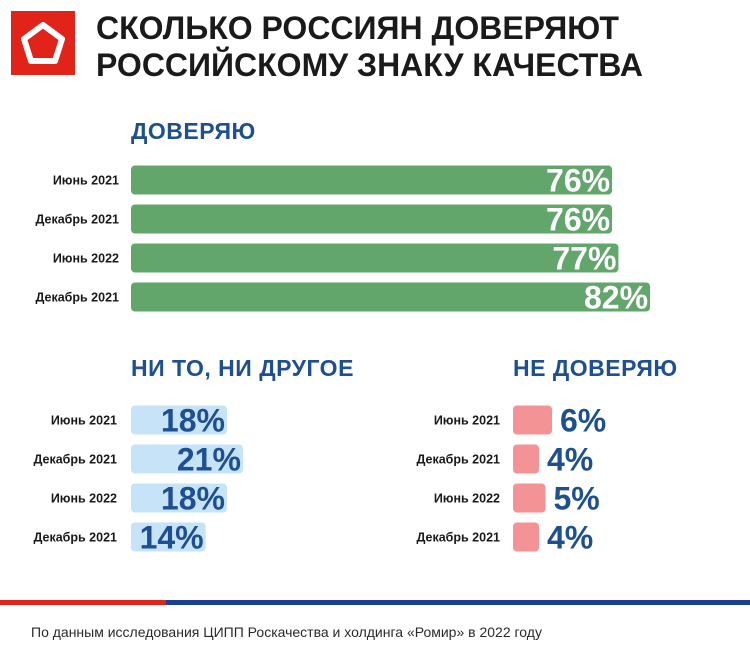 This screenshot has height=659, width=750. What do you see at coordinates (86, 259) in the screenshot?
I see `trust-category-label: Июнь 2022` at bounding box center [86, 259].